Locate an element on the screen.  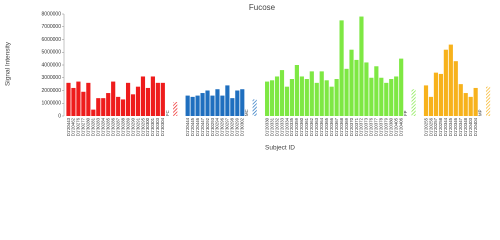
x-axis-label: Subject ID is located at coordinates (280, 148).